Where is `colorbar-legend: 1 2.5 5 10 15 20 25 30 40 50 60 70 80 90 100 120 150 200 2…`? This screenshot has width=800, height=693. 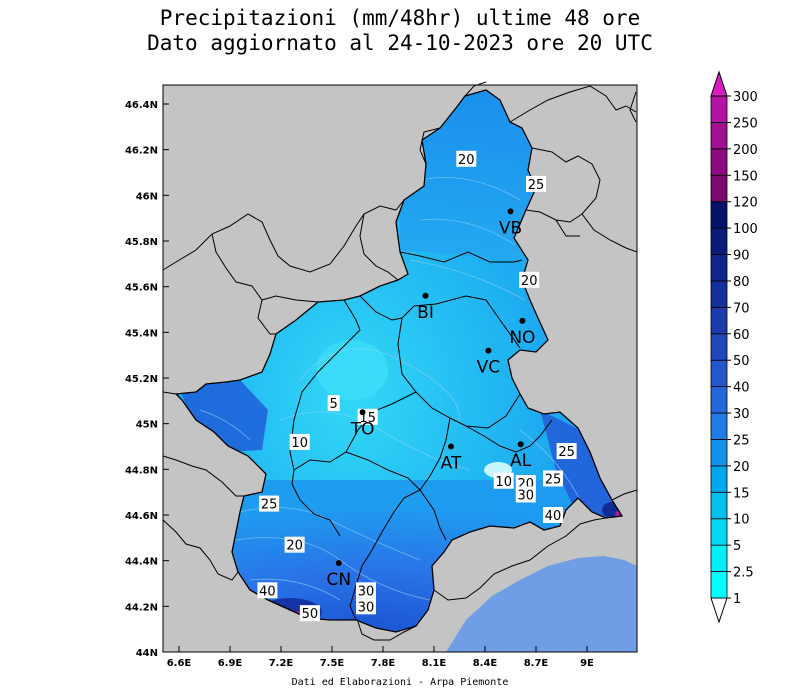
colorbar-legend: 1 2.5 5 10 15 20 25 30 40 50 60 70 80 90 100 120 150 200 2… is located at coordinates (734, 347).